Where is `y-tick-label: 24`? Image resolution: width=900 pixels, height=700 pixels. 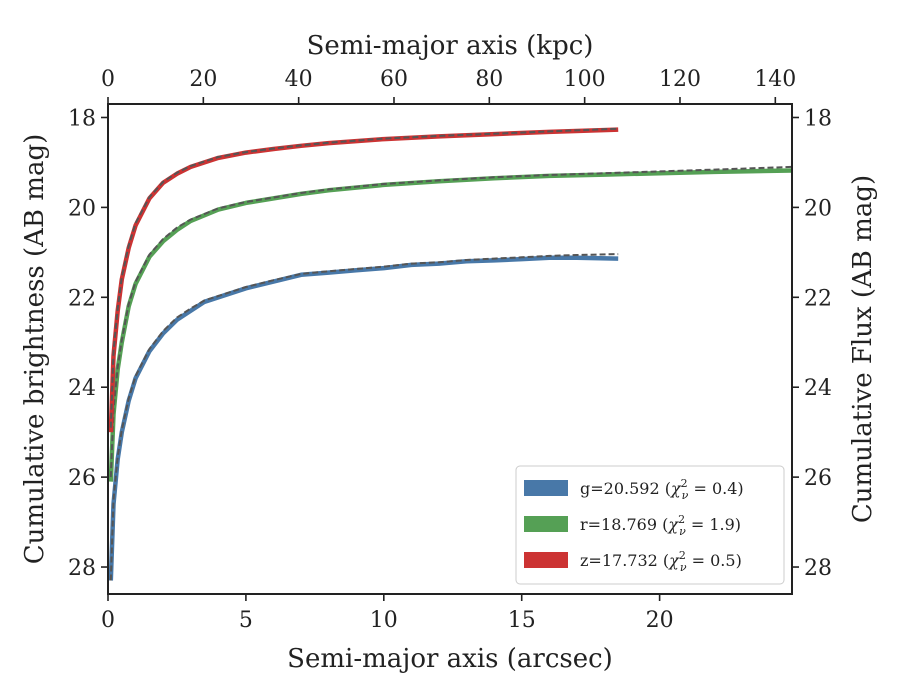
y-tick-label: 24 is located at coordinates (82, 388).